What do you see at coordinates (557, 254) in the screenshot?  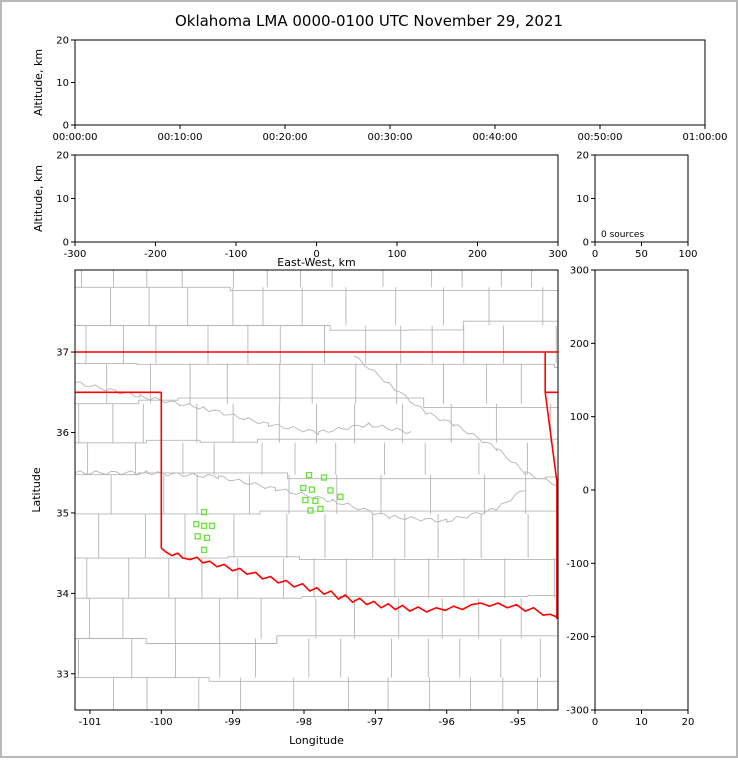 I see `x-tick-label: 300` at bounding box center [557, 254].